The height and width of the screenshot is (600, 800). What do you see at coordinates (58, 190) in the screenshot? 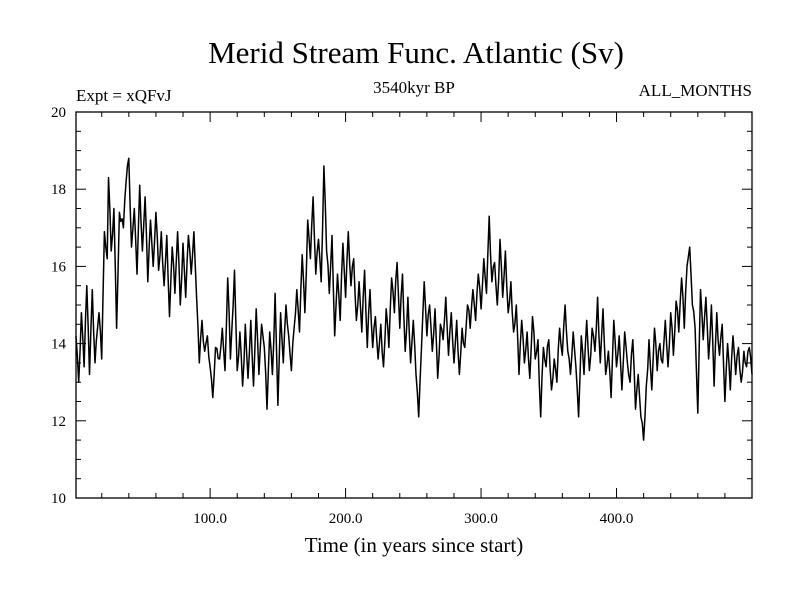
I see `y-tick-label: 18` at bounding box center [58, 190].